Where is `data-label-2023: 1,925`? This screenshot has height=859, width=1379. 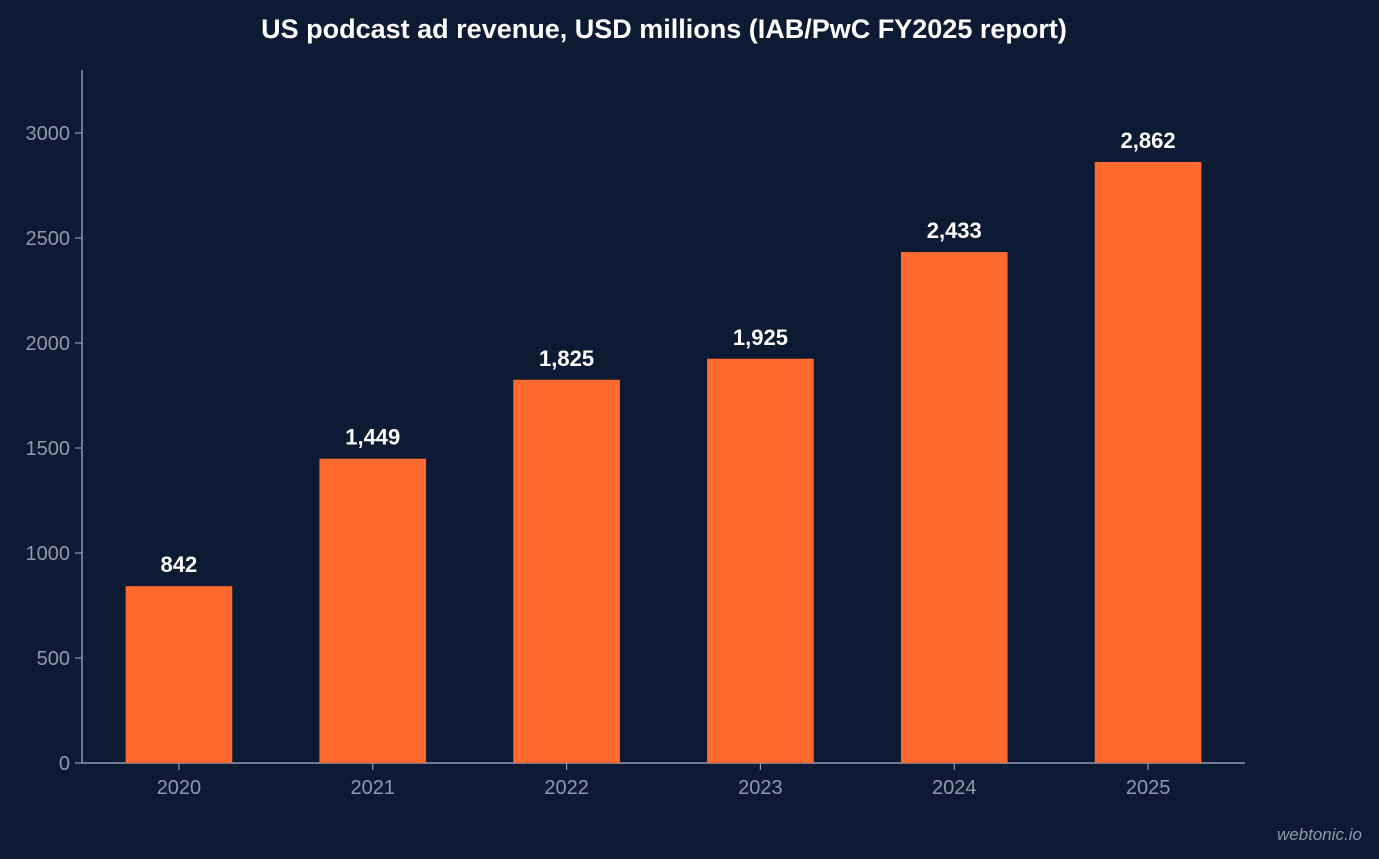 data-label-2023: 1,925 is located at coordinates (760, 337).